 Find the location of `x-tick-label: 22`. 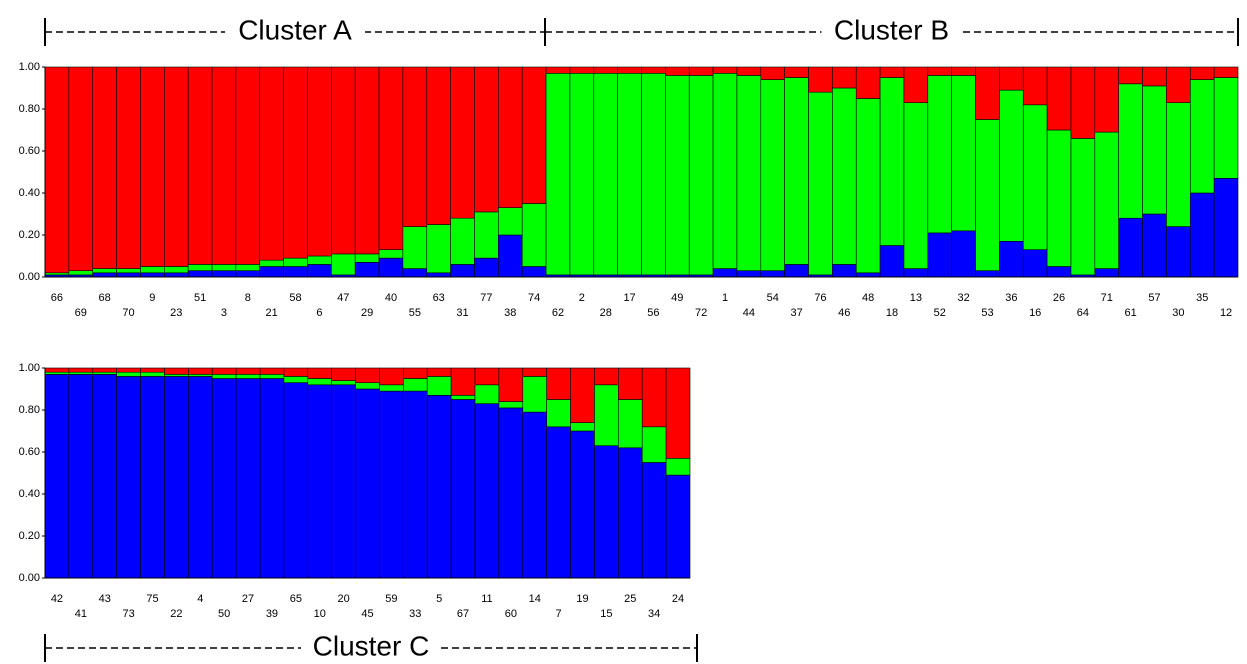

x-tick-label: 22 is located at coordinates (176, 614).